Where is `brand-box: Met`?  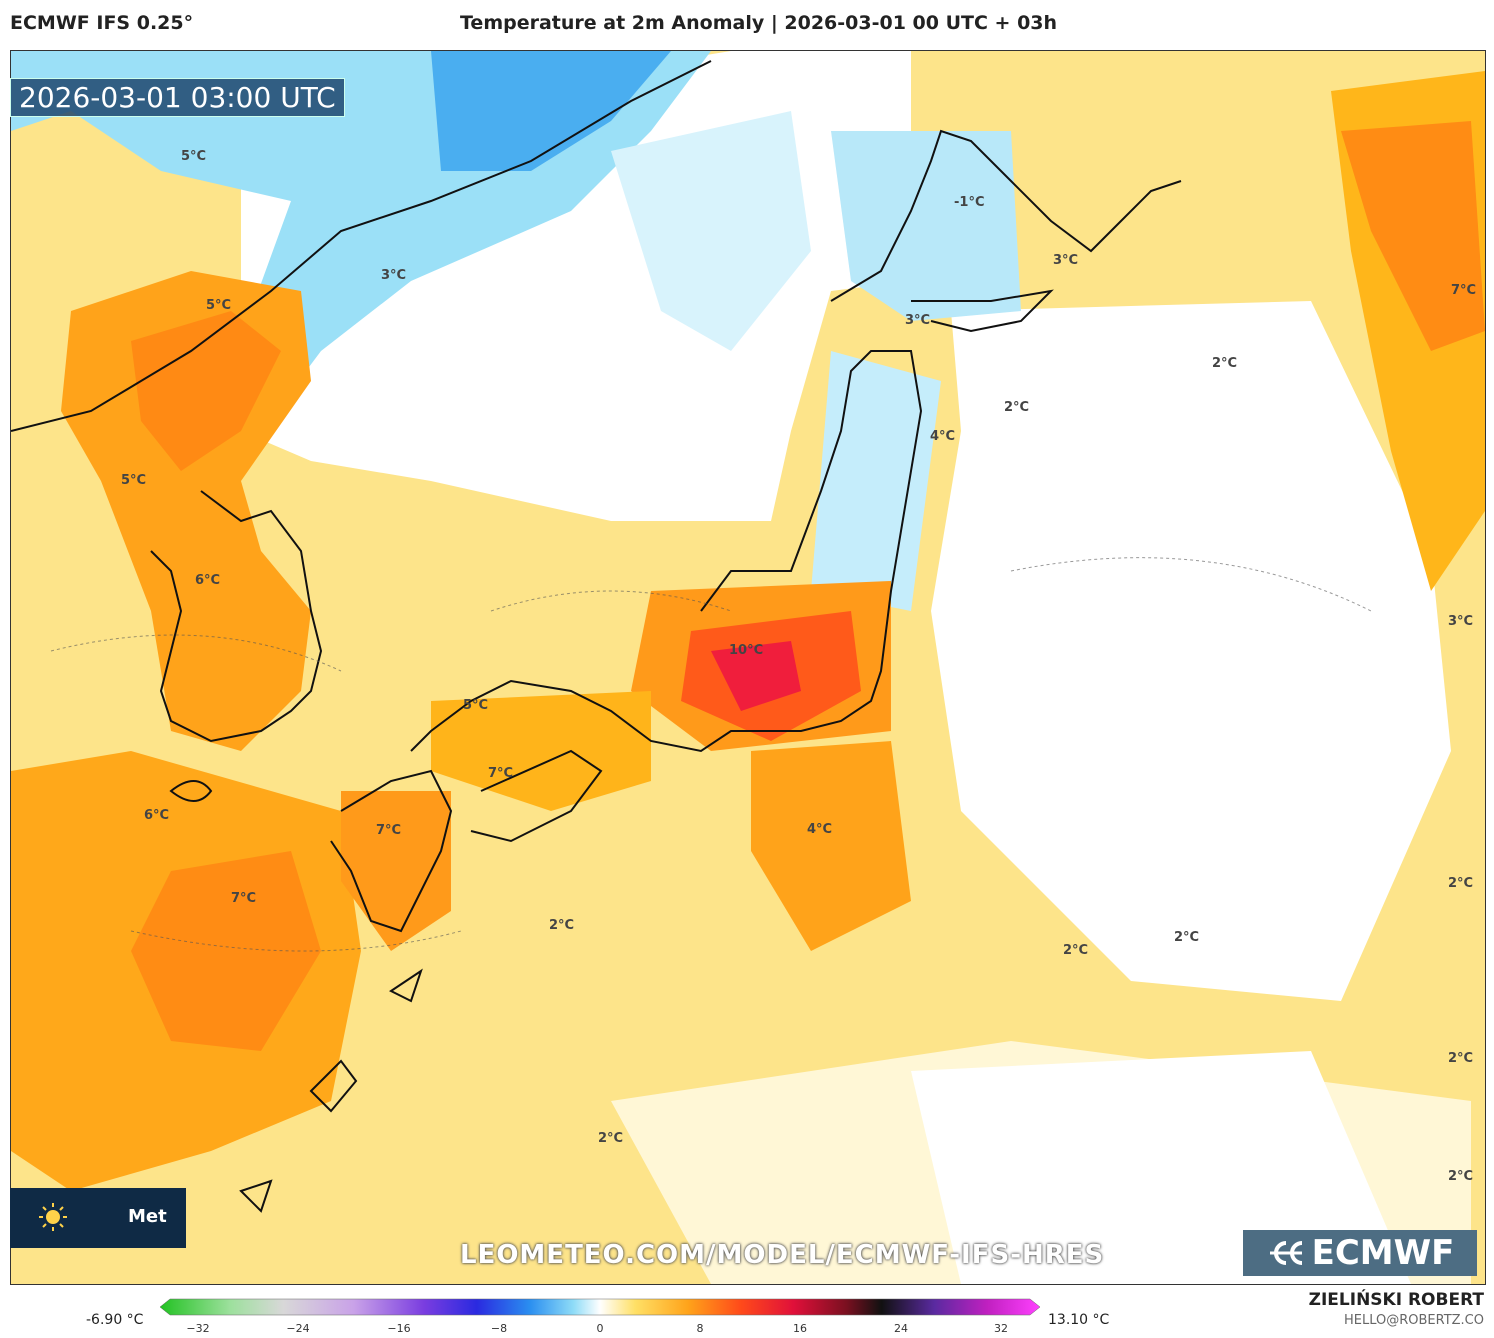
brand-box: Met is located at coordinates (98, 1218).